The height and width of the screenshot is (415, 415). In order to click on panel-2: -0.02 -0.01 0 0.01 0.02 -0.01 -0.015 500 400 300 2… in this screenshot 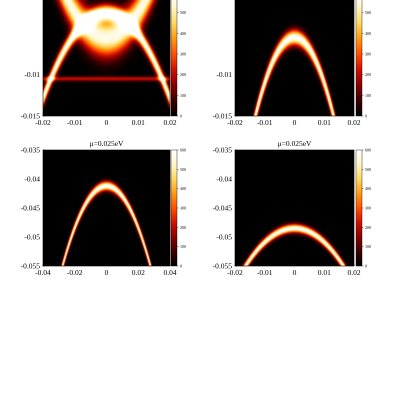, I will do `click(292, 63)`.